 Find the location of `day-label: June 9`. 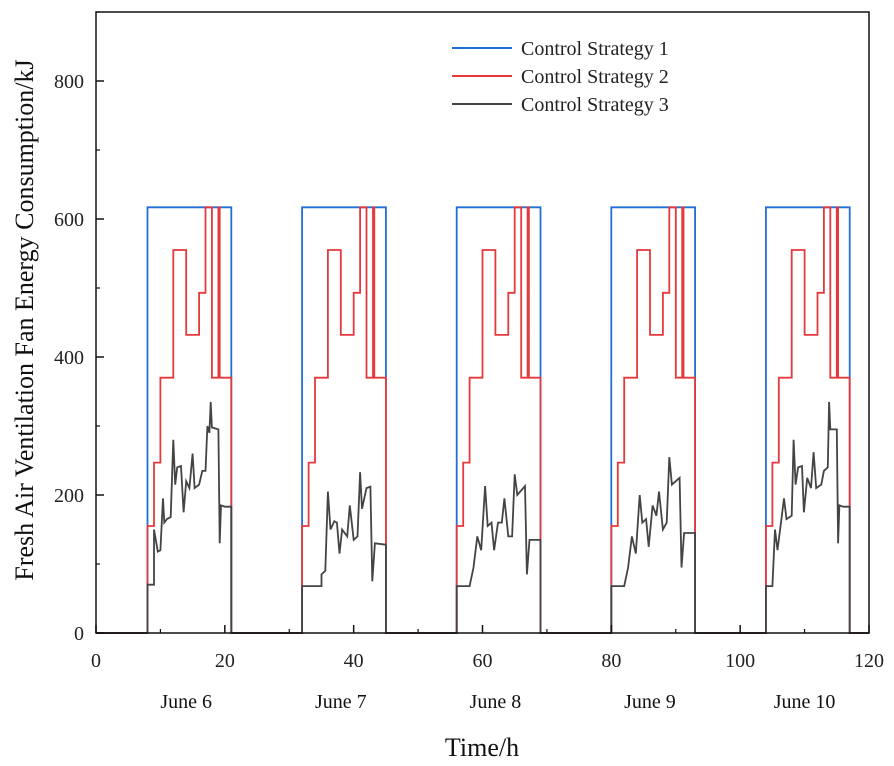

day-label: June 9 is located at coordinates (650, 702).